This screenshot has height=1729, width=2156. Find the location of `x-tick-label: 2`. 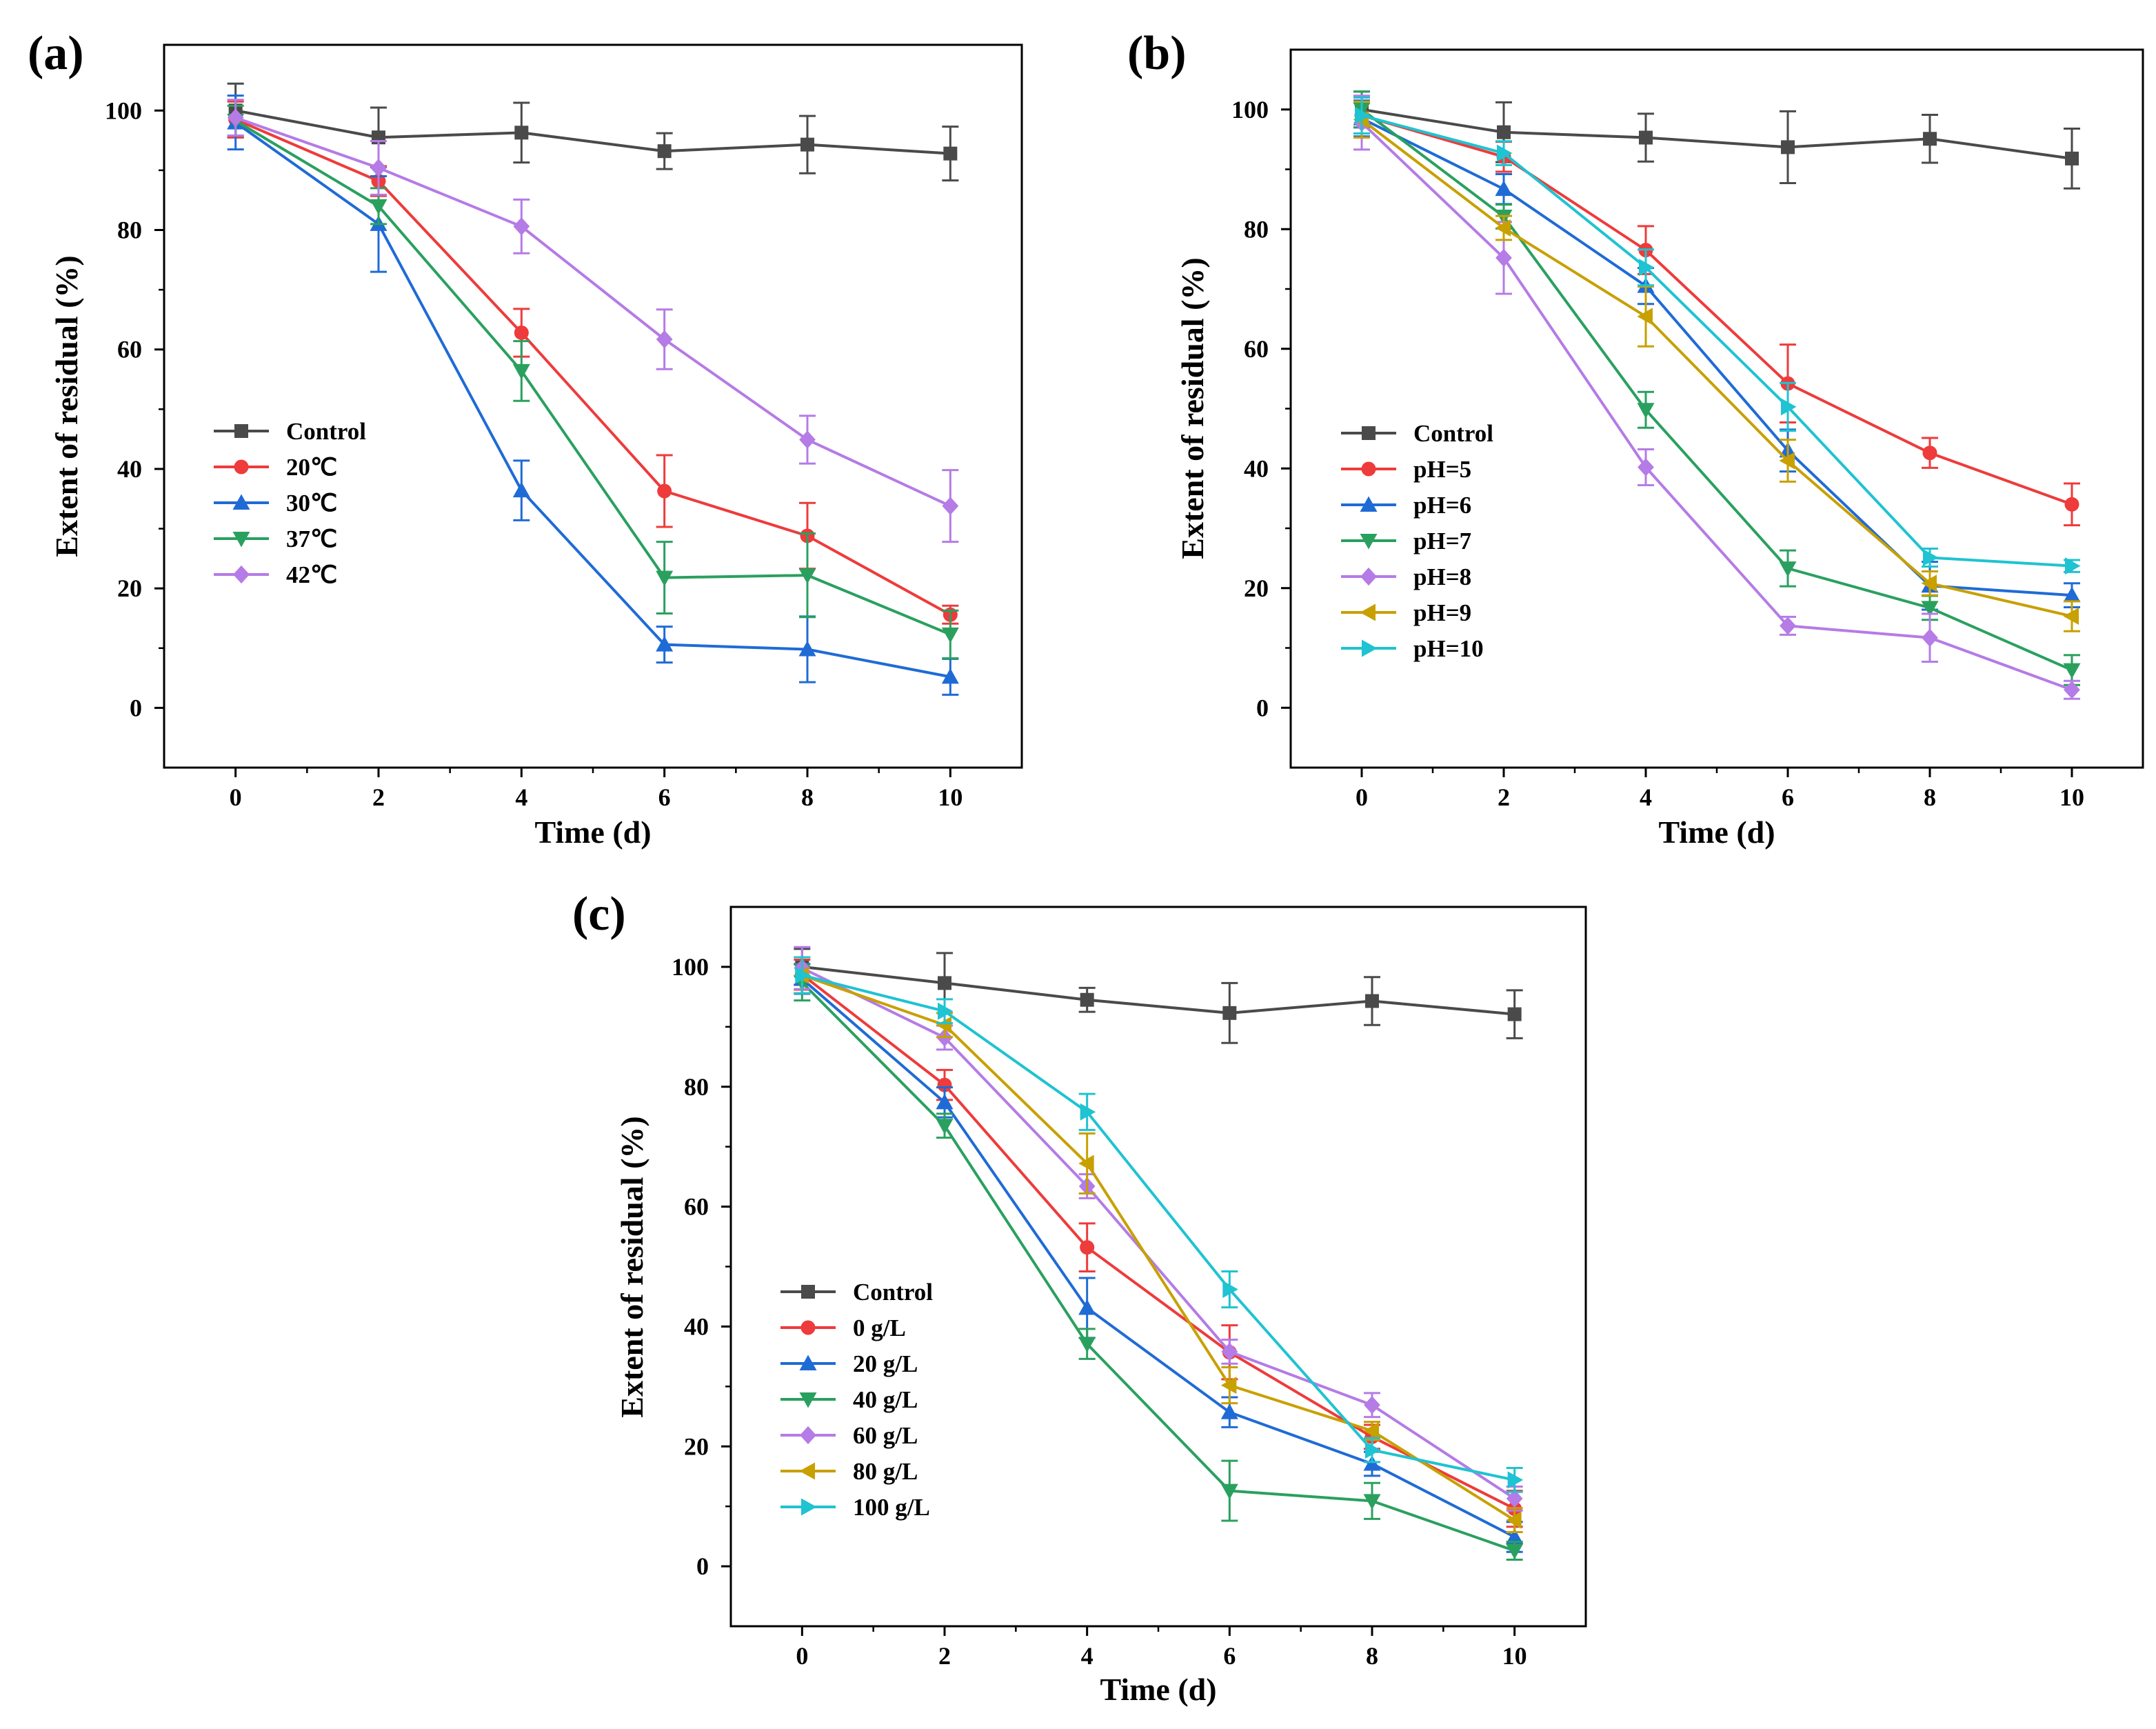

x-tick-label: 2 is located at coordinates (378, 797).